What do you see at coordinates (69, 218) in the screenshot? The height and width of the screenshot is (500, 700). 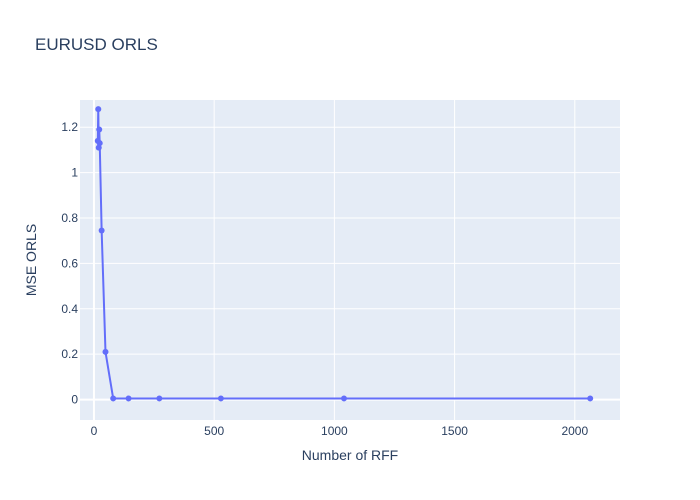 I see `y-tick-label: 0.8` at bounding box center [69, 218].